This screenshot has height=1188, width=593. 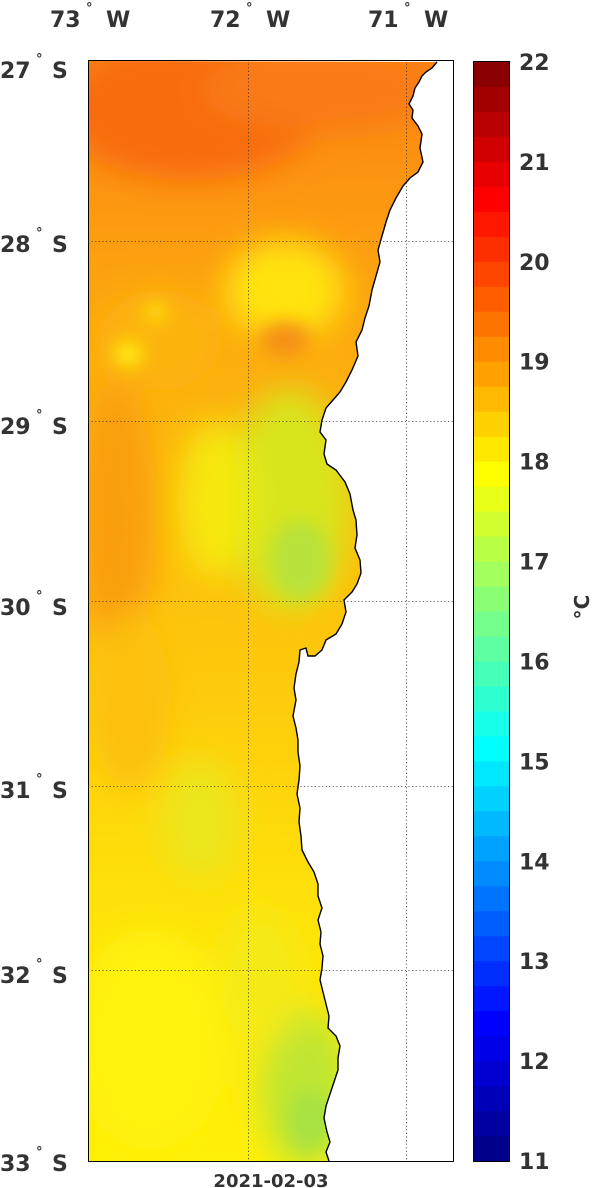 I want to click on longitude-labels: 73 ° W 72 ° W 71 ° W, so click(x=249, y=17).